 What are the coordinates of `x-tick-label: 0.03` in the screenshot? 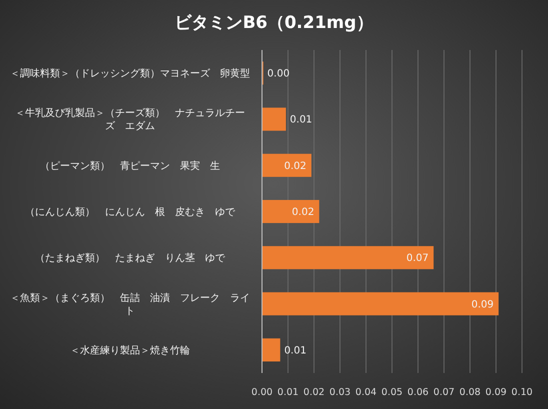 It's located at (340, 392).